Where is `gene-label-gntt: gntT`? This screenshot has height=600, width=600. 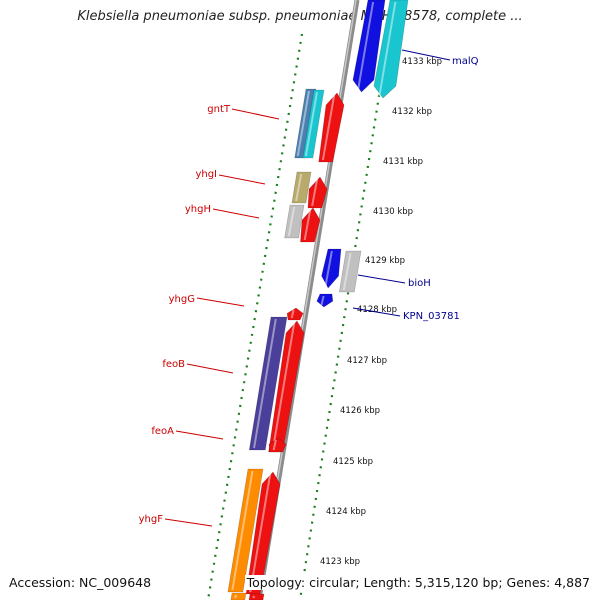
gene-label-gntt: gntT is located at coordinates (219, 109).